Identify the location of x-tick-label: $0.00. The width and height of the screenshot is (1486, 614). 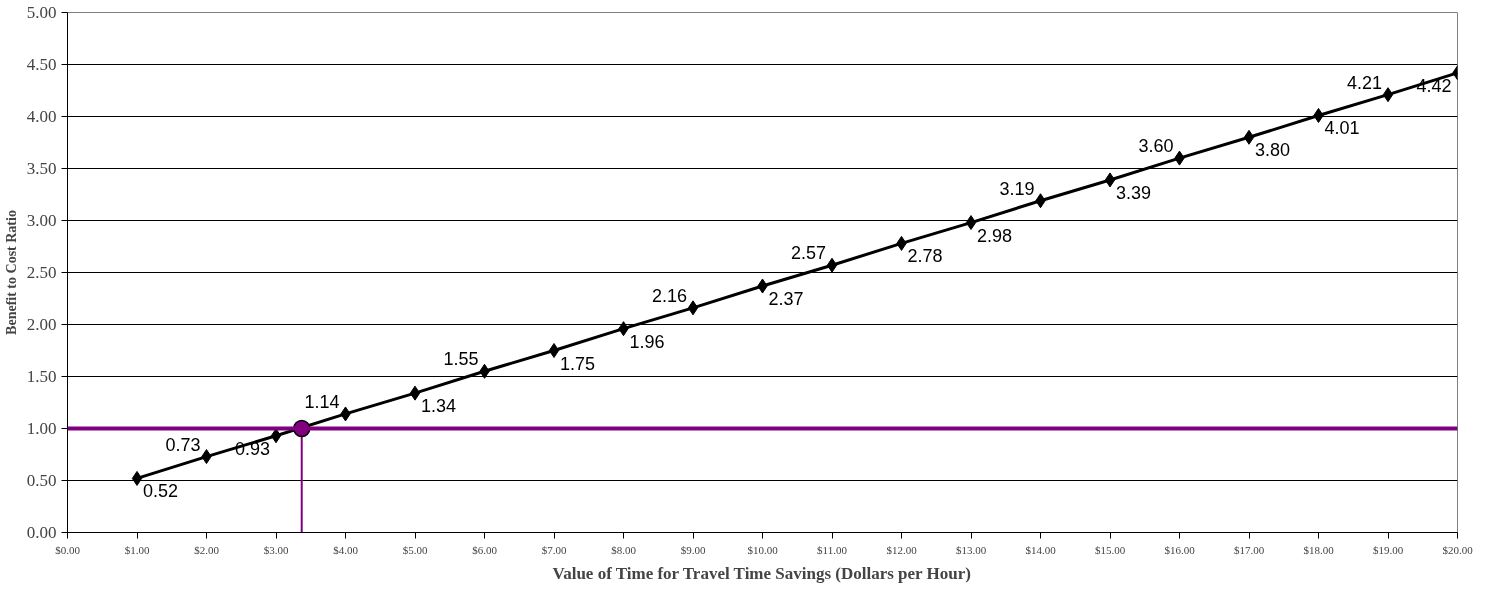
(68, 549).